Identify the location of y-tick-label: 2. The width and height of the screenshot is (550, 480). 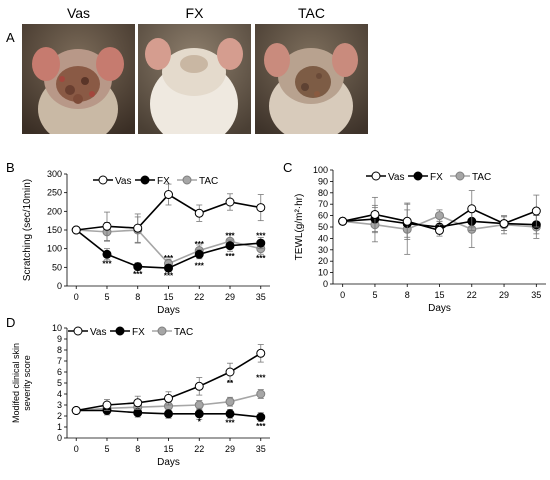
(59, 416).